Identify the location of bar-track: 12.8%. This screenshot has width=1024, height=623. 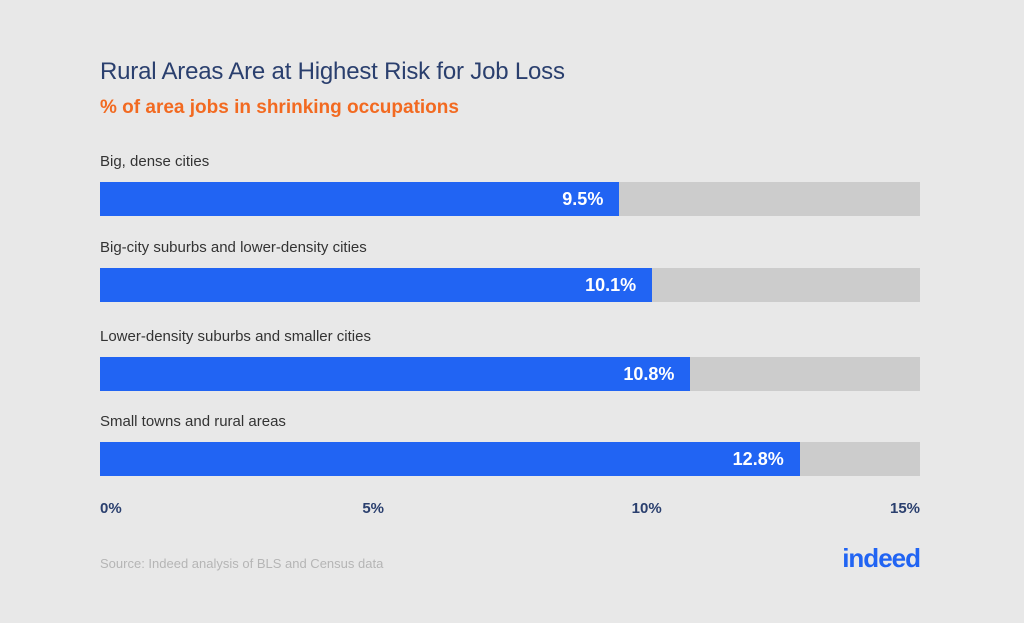
(510, 459).